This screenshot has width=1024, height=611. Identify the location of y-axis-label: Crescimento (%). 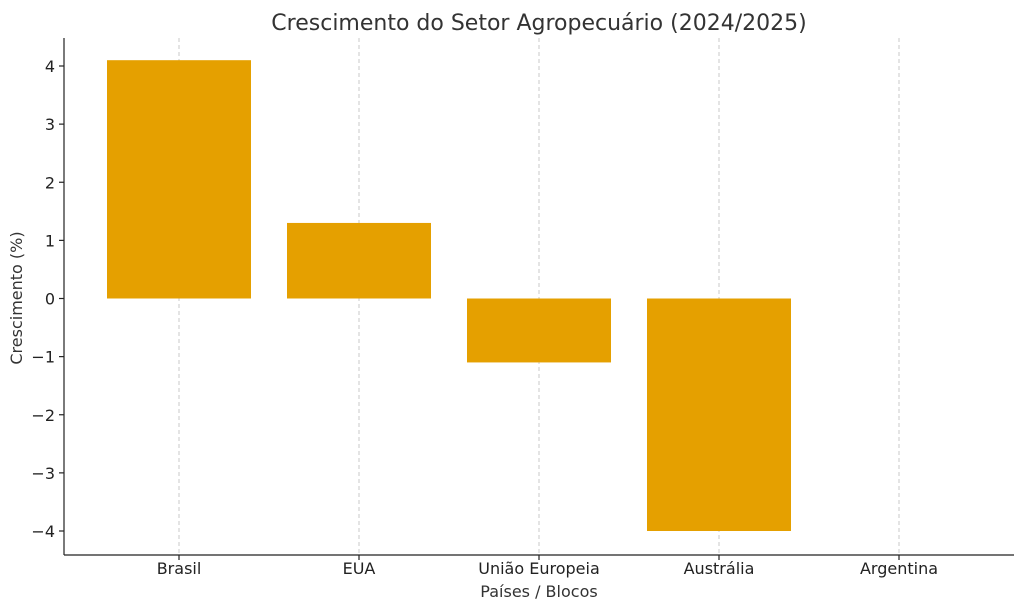
(16, 297).